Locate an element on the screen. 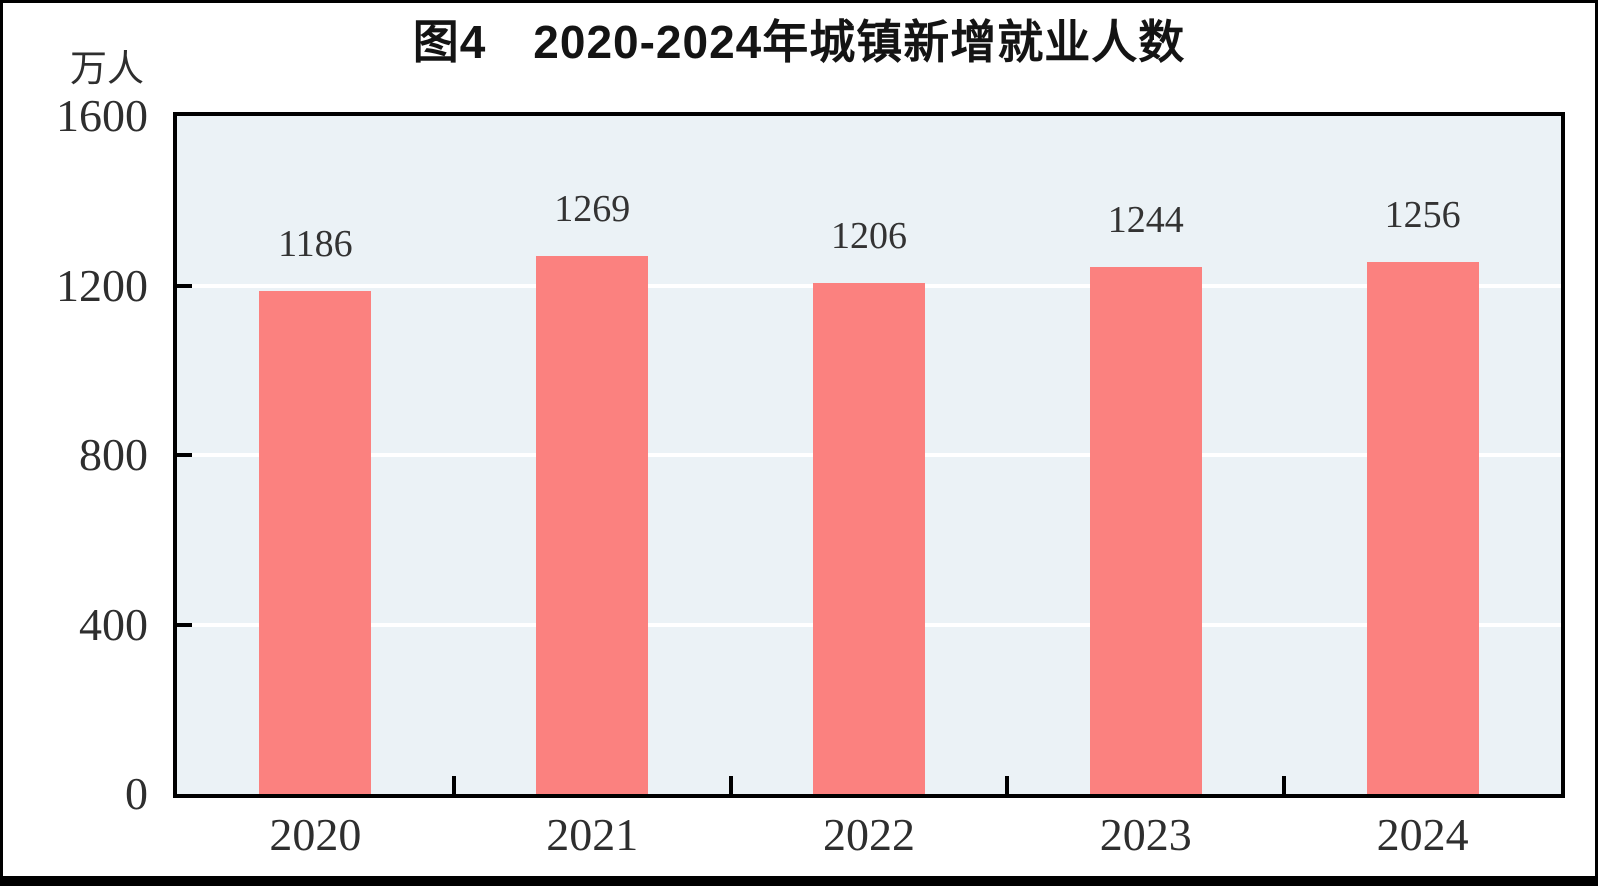  outer-frame-bottom is located at coordinates (799, 881).